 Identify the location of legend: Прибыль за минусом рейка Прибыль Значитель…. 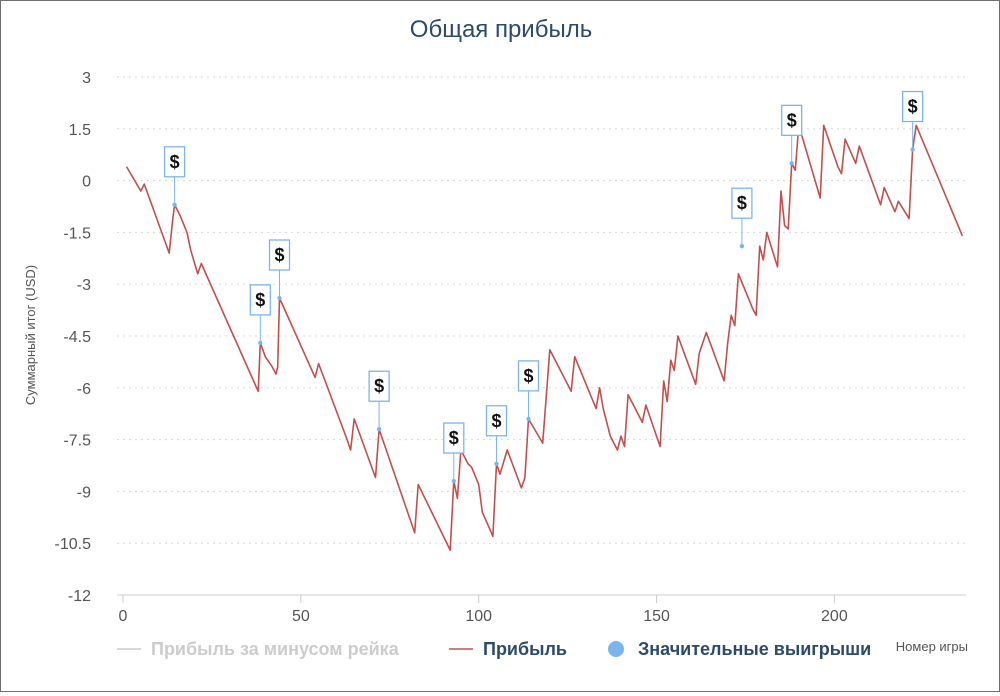
(494, 649).